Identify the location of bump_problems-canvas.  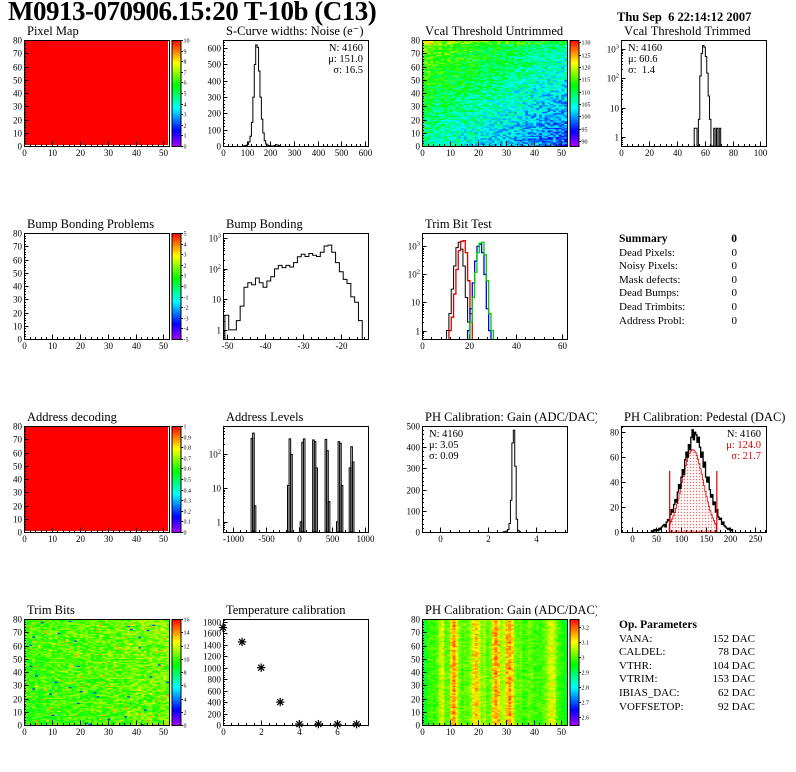
(99, 289).